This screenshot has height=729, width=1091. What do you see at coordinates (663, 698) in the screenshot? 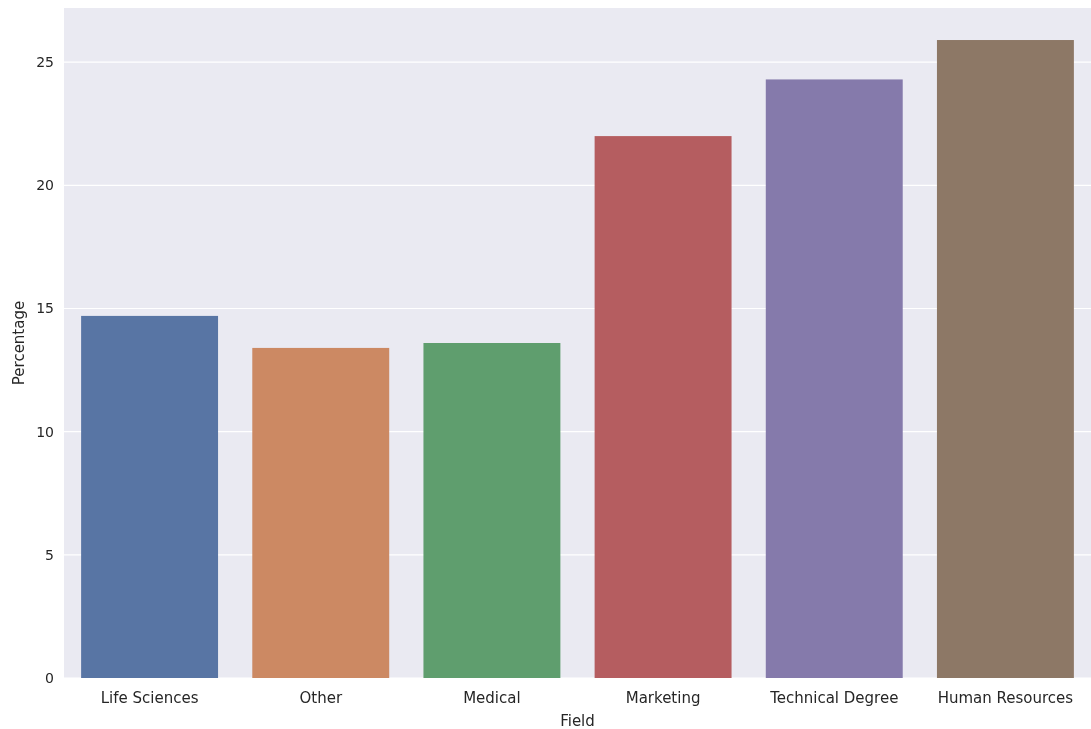
I see `x-tick-label: Marketing` at bounding box center [663, 698].